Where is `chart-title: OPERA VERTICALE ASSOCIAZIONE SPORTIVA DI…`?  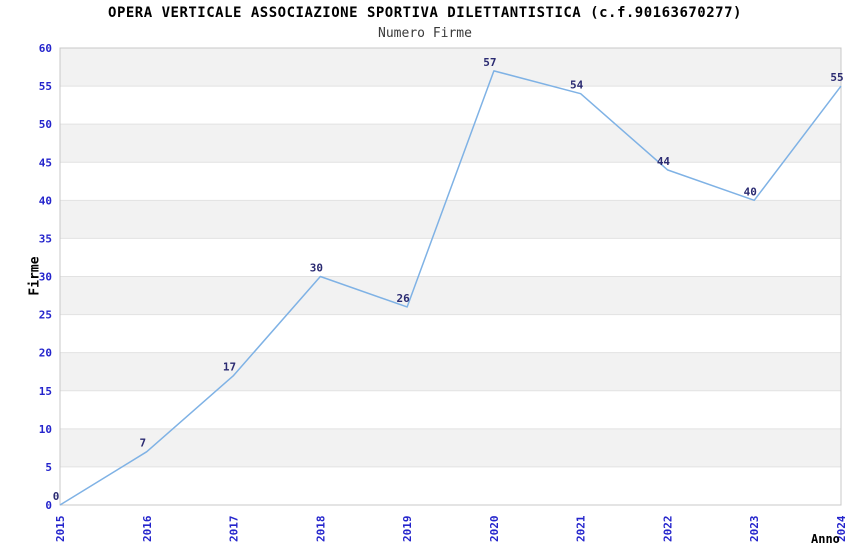
chart-title: OPERA VERTICALE ASSOCIAZIONE SPORTIVA DI… is located at coordinates (425, 13).